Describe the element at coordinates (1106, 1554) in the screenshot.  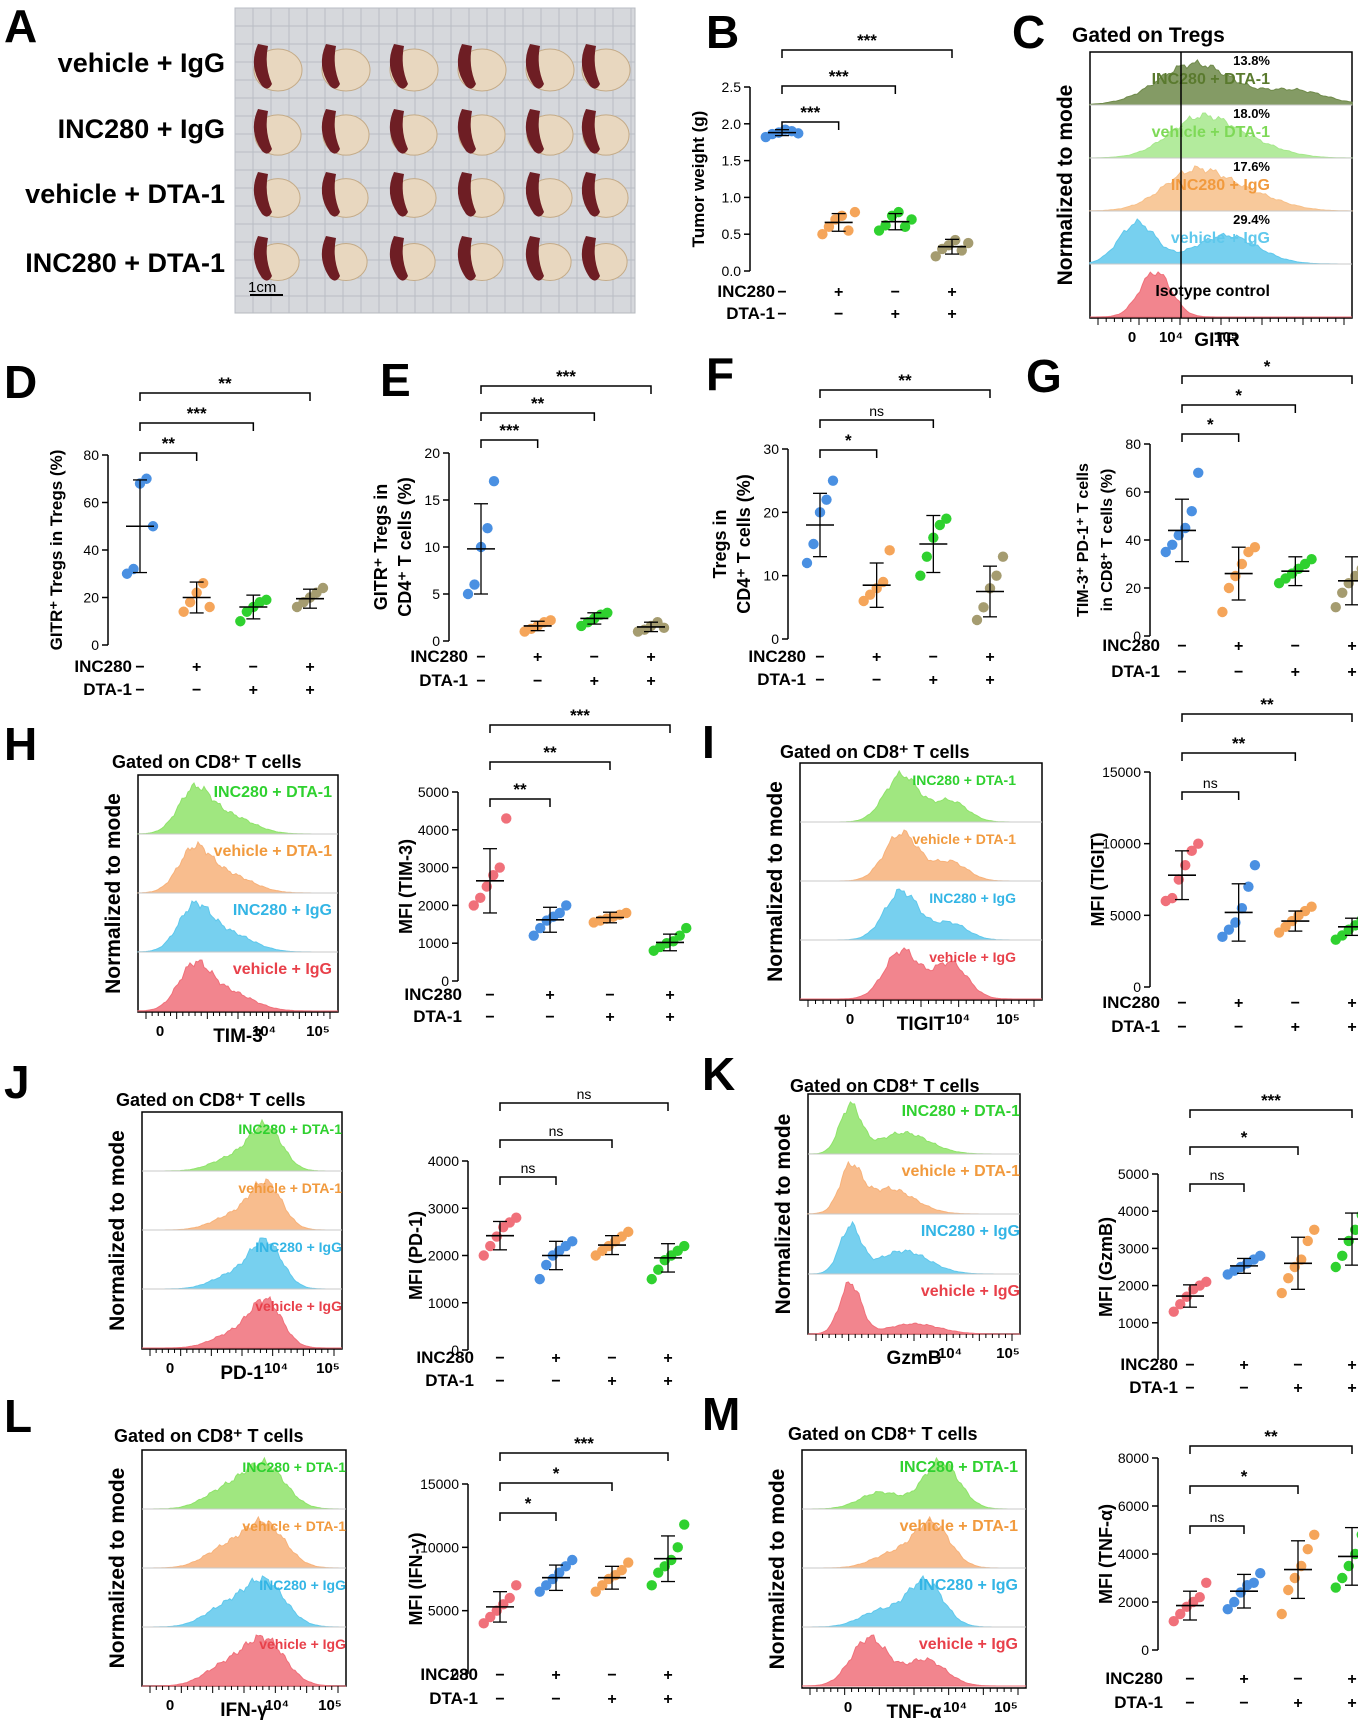
I see `y-axis-label: MFI (TNF-α)` at that location.